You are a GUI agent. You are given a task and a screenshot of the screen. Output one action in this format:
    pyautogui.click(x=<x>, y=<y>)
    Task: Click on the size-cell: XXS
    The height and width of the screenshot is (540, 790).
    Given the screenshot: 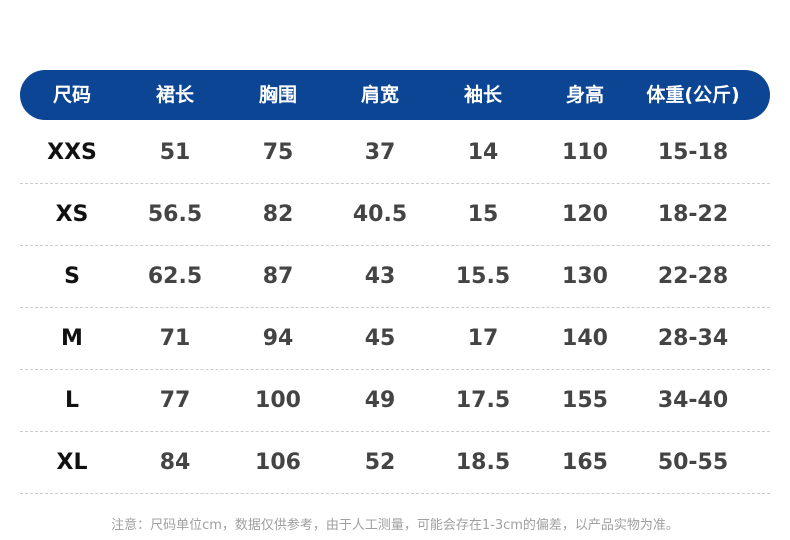 What is the action you would take?
    pyautogui.click(x=72, y=152)
    